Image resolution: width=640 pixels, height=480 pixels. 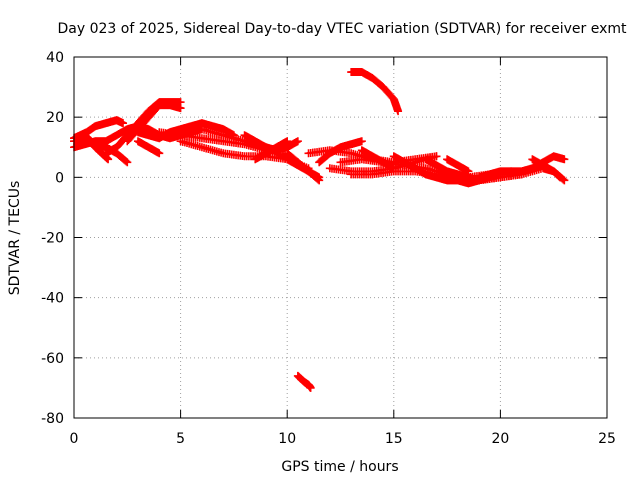 I want to click on x-tick-label: 20, so click(x=500, y=439).